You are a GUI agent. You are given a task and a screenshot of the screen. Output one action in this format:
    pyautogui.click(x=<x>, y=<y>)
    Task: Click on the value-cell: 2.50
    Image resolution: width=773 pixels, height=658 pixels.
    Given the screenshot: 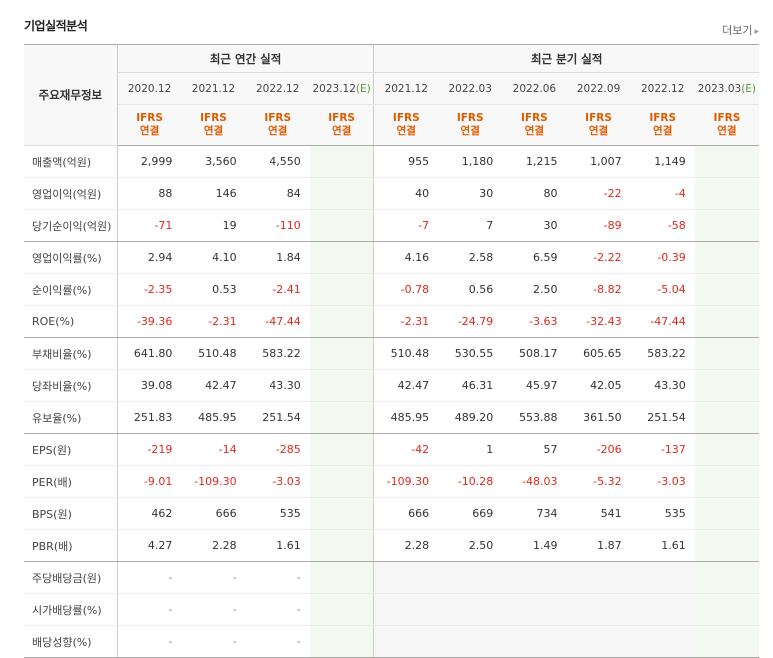 What is the action you would take?
    pyautogui.click(x=470, y=545)
    